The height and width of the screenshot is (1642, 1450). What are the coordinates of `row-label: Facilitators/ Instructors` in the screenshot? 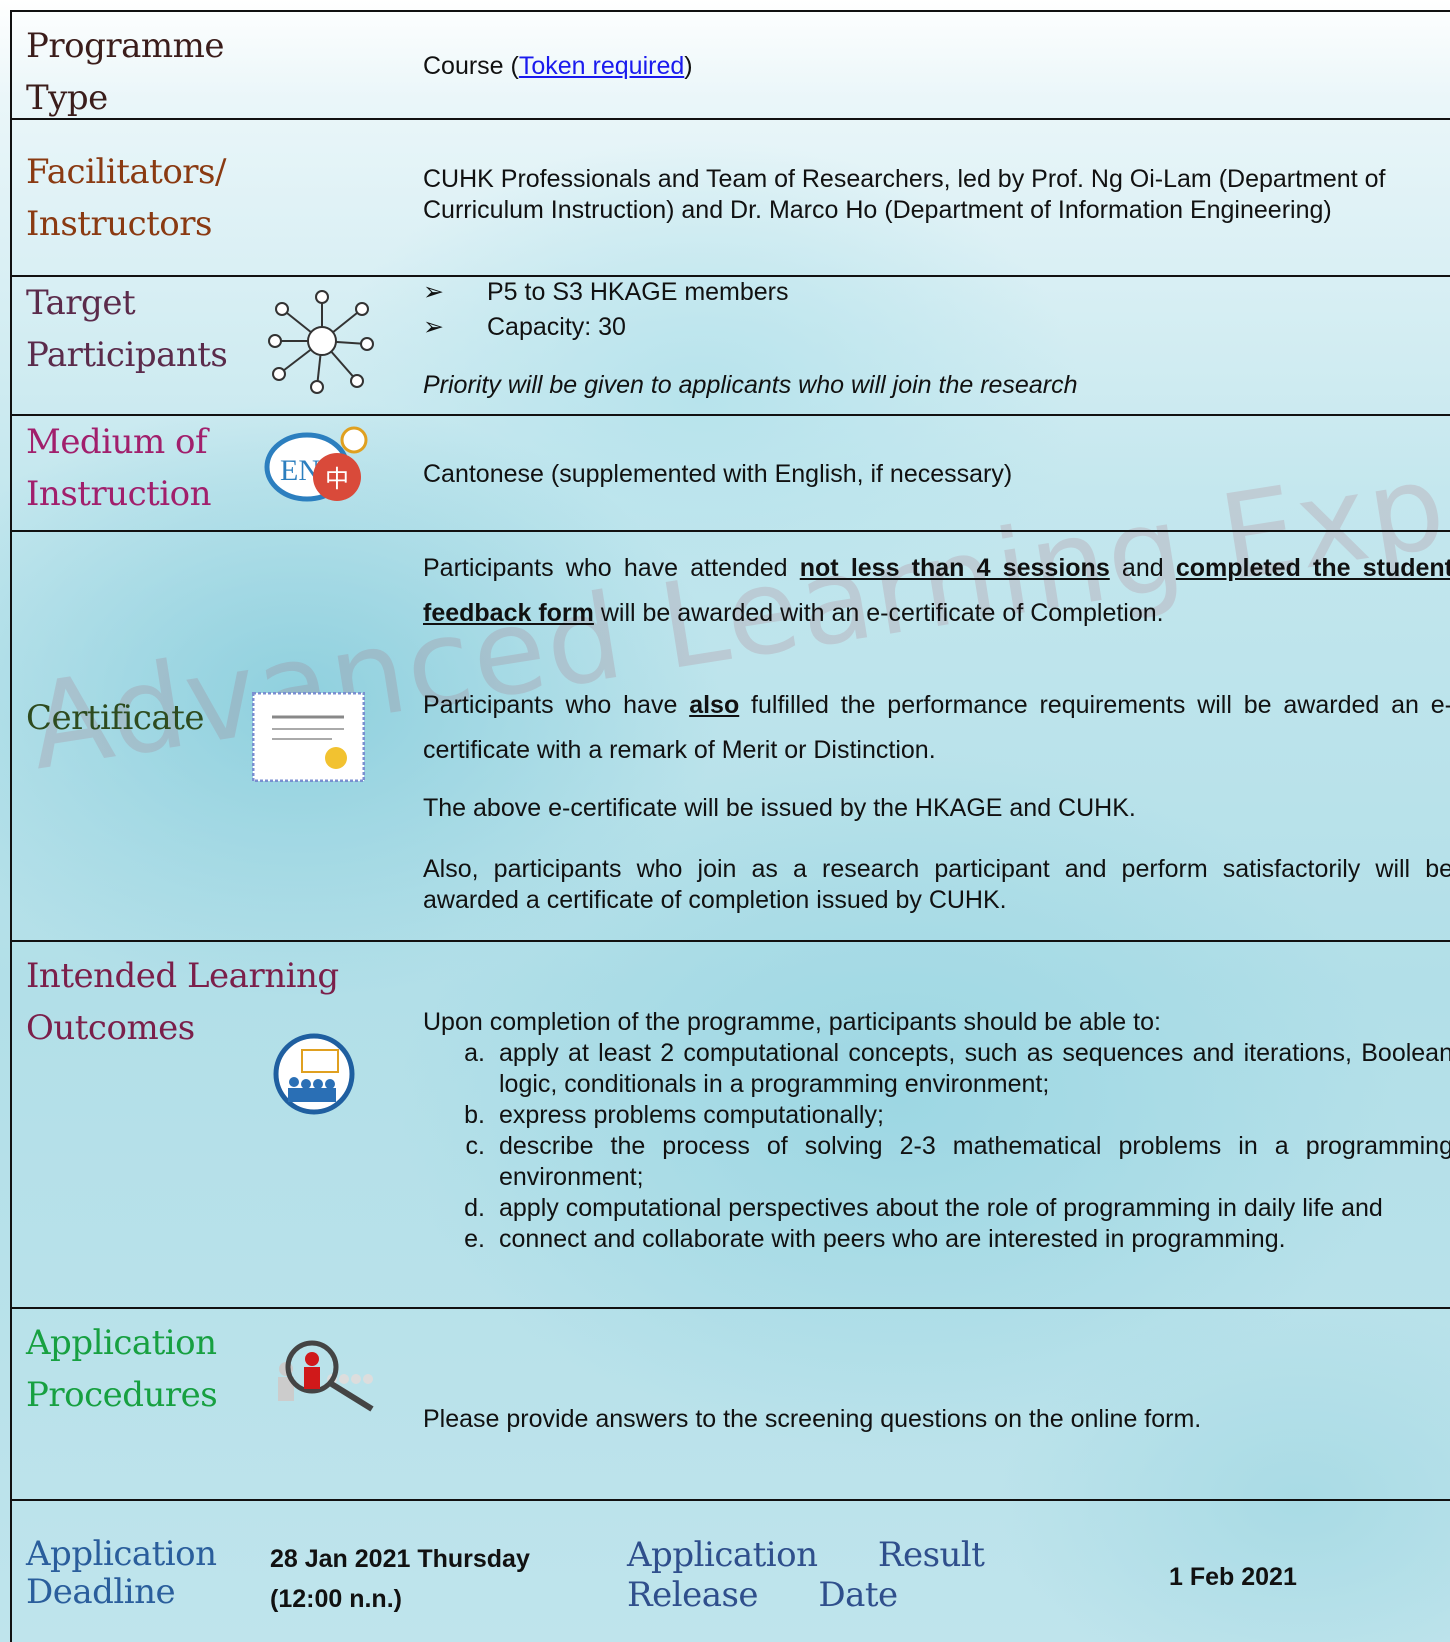 It's located at (126, 198).